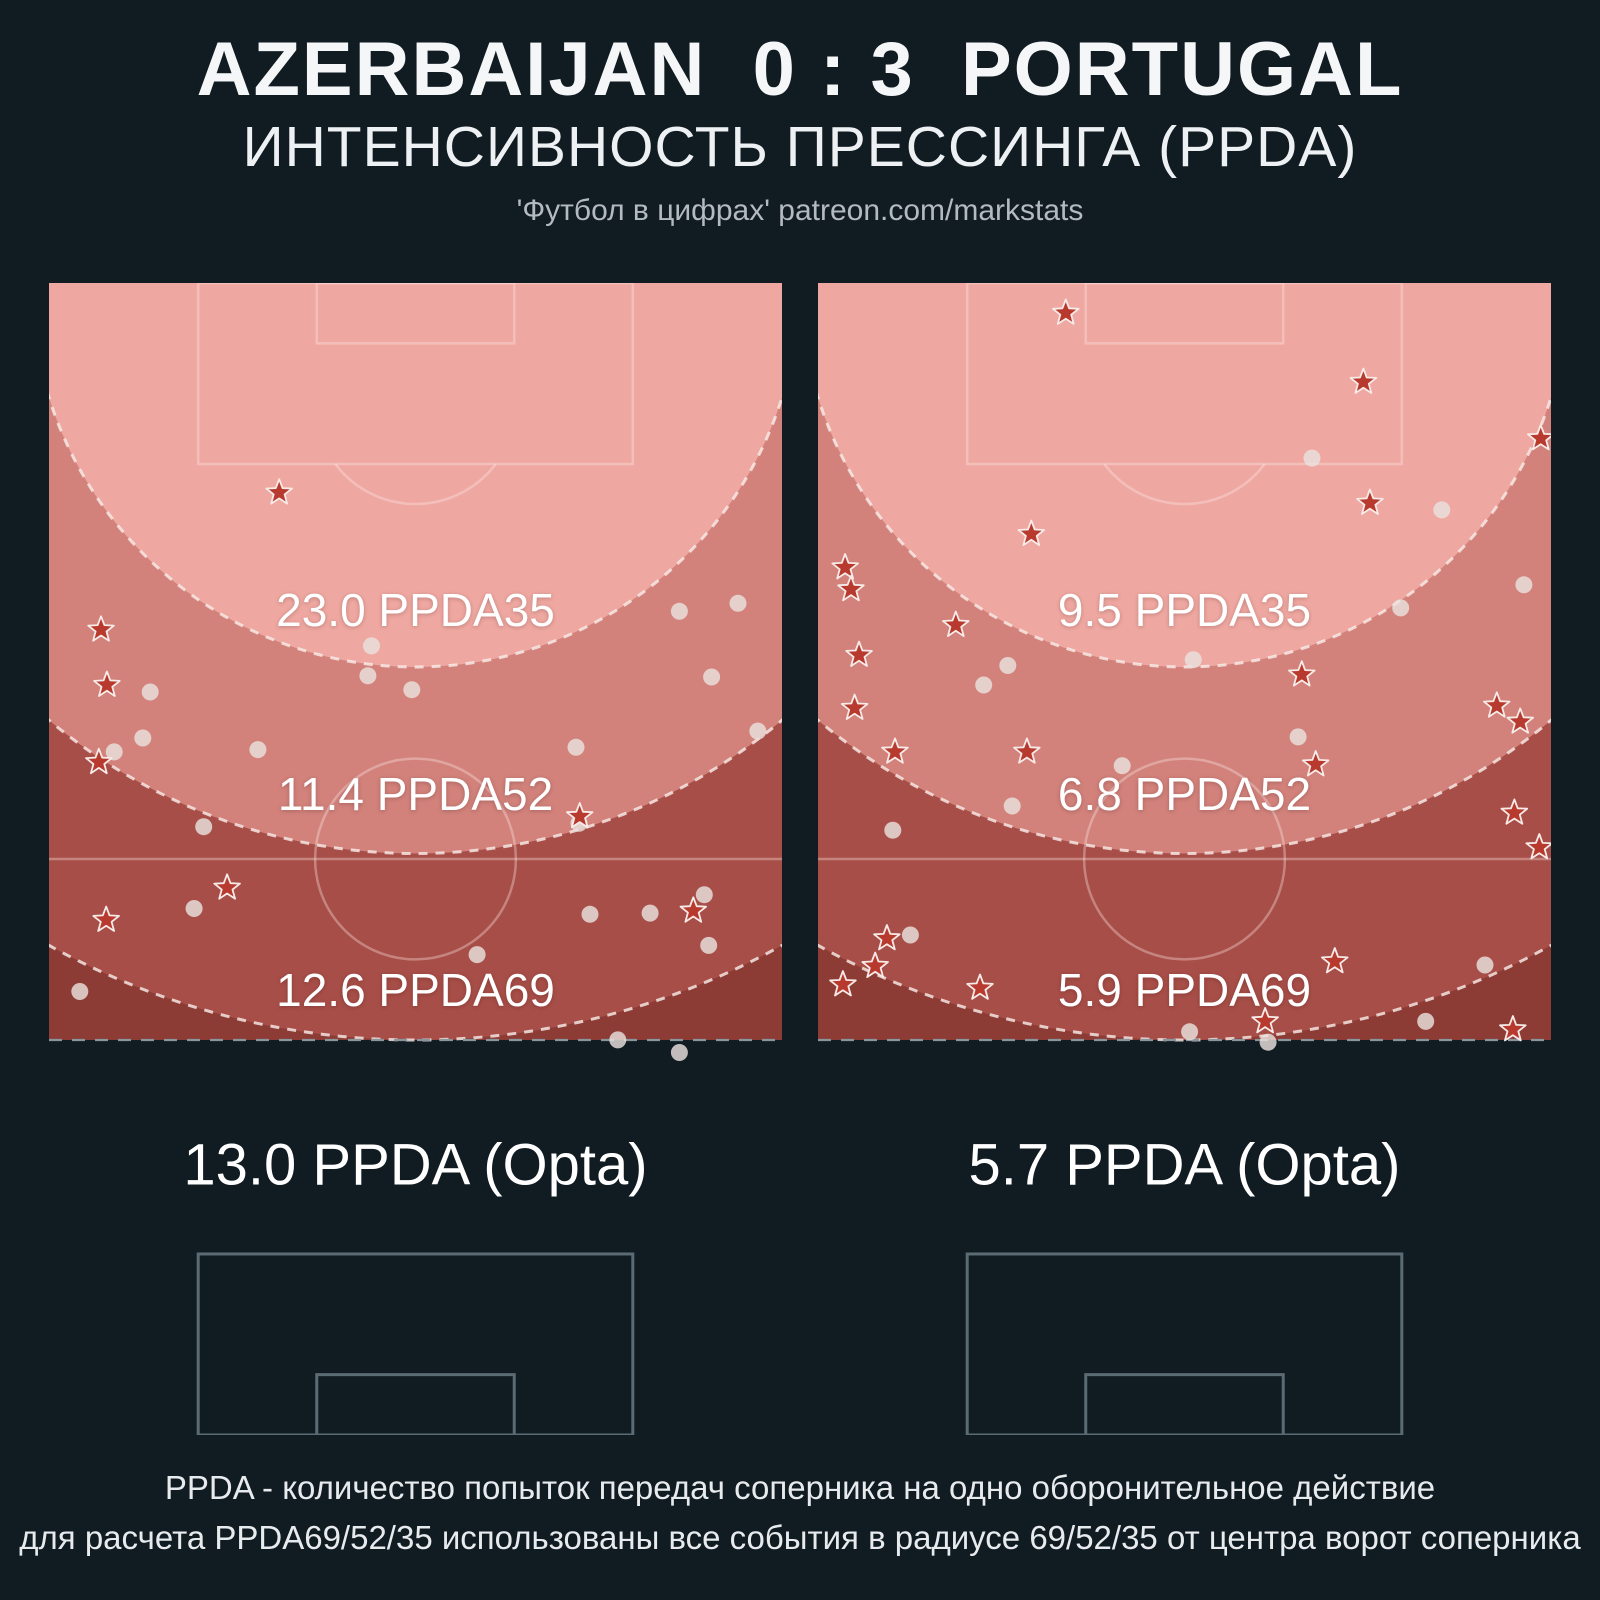  I want to click on ppda52-label-portugal: 6.8 PPDA52, so click(1184, 794).